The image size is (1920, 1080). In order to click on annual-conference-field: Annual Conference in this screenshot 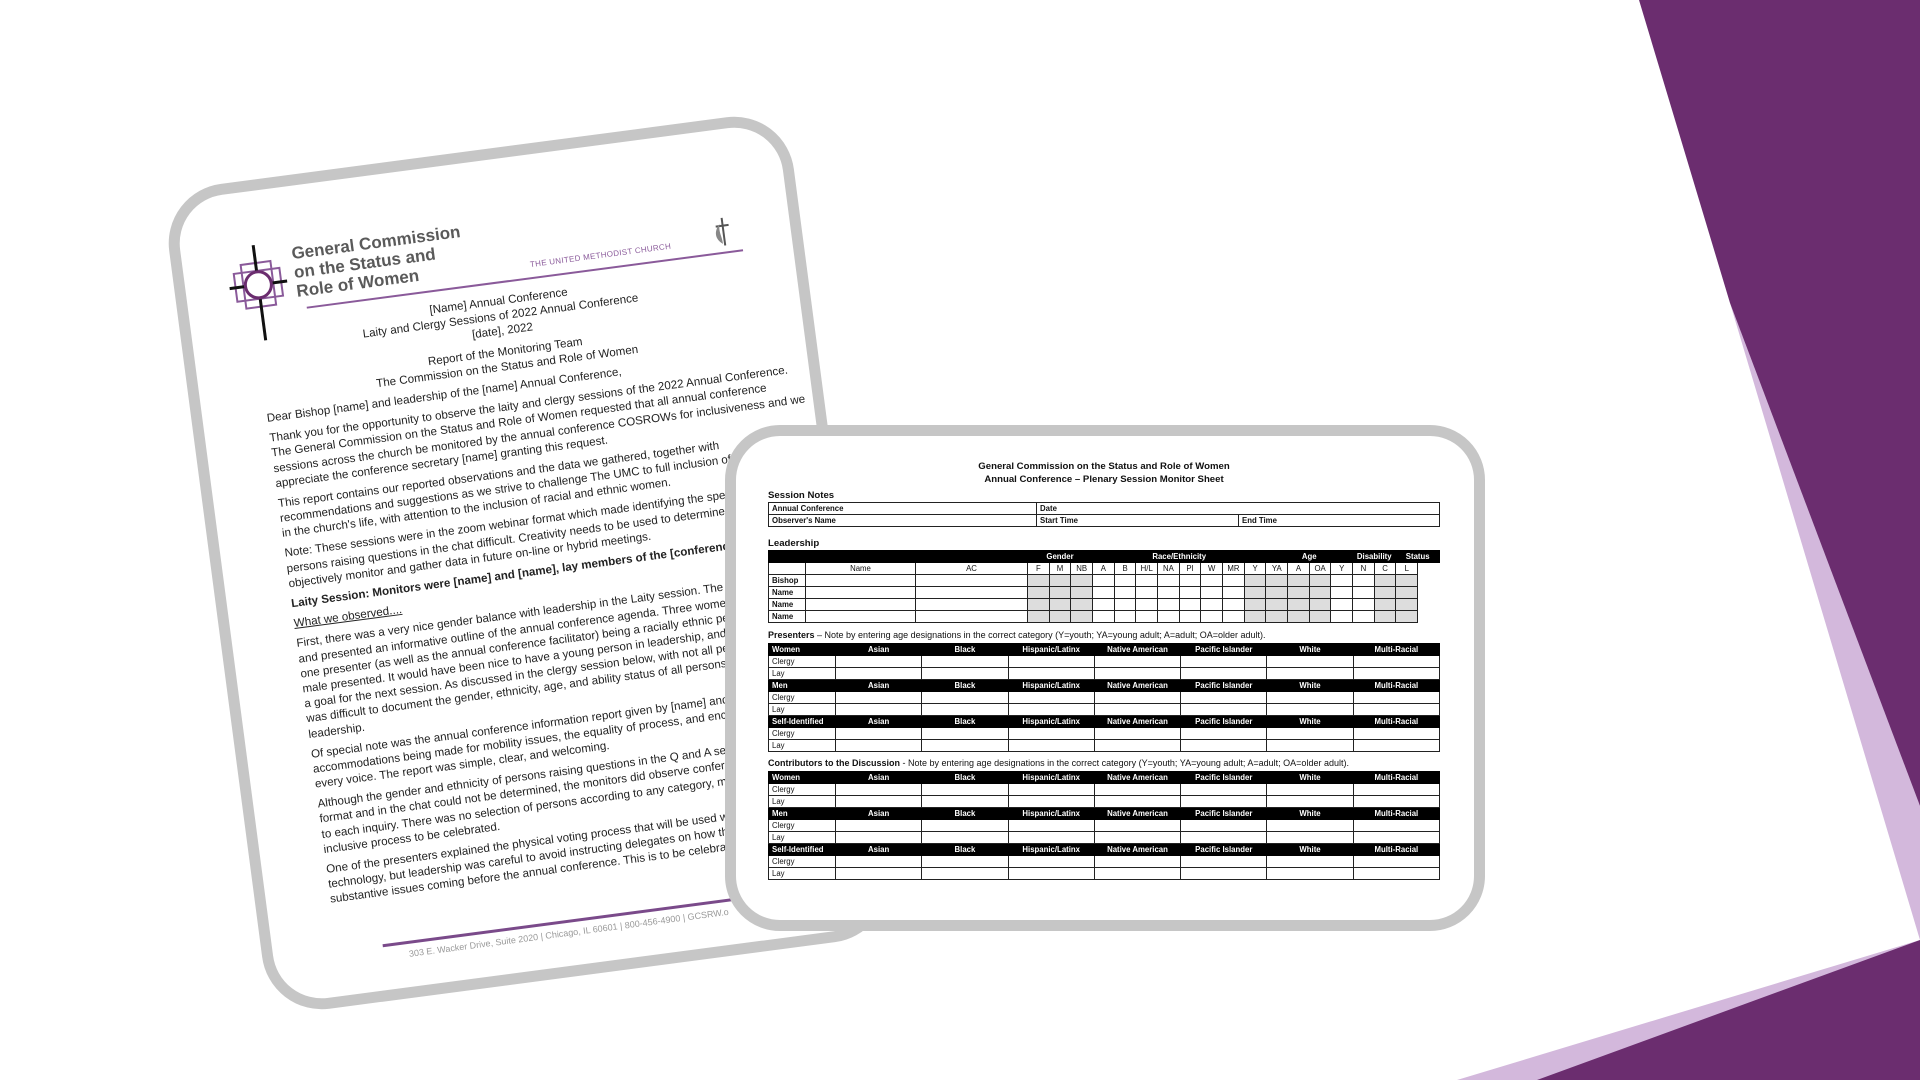, I will do `click(902, 508)`.